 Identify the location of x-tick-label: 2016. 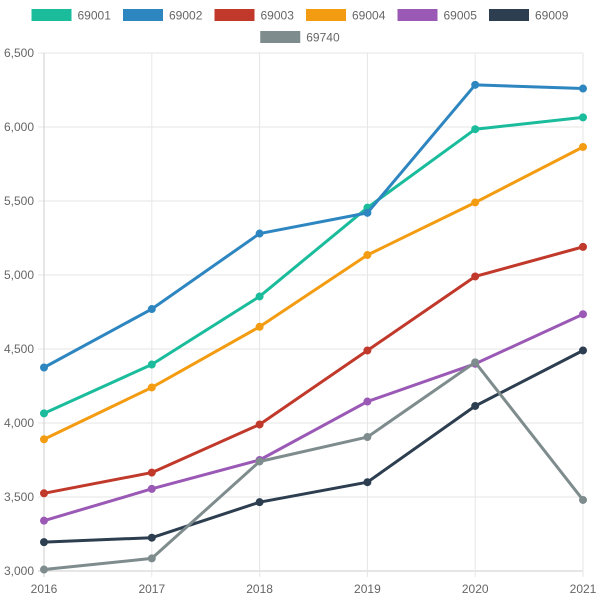
(44, 589).